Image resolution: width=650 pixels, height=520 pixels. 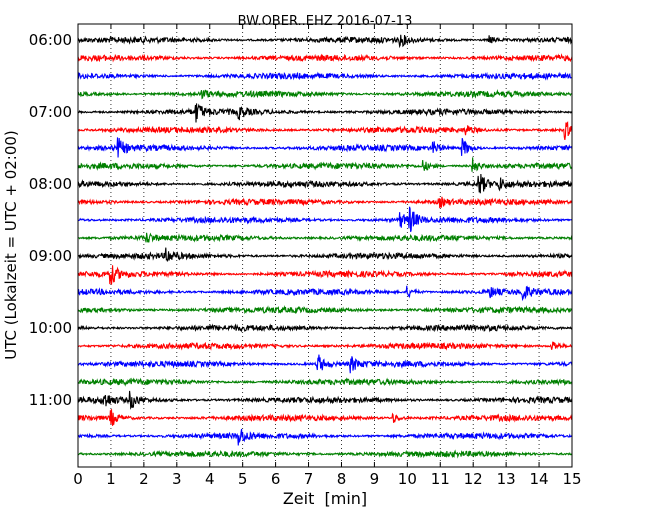 What do you see at coordinates (111, 479) in the screenshot?
I see `x-tick-label: 1` at bounding box center [111, 479].